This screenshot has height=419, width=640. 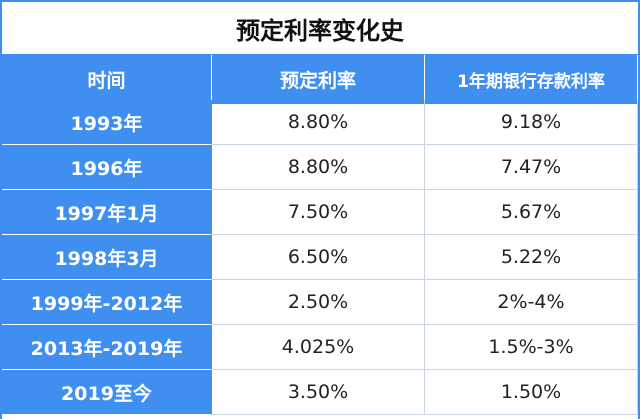 I want to click on header-cell: 预定利率, so click(x=318, y=80).